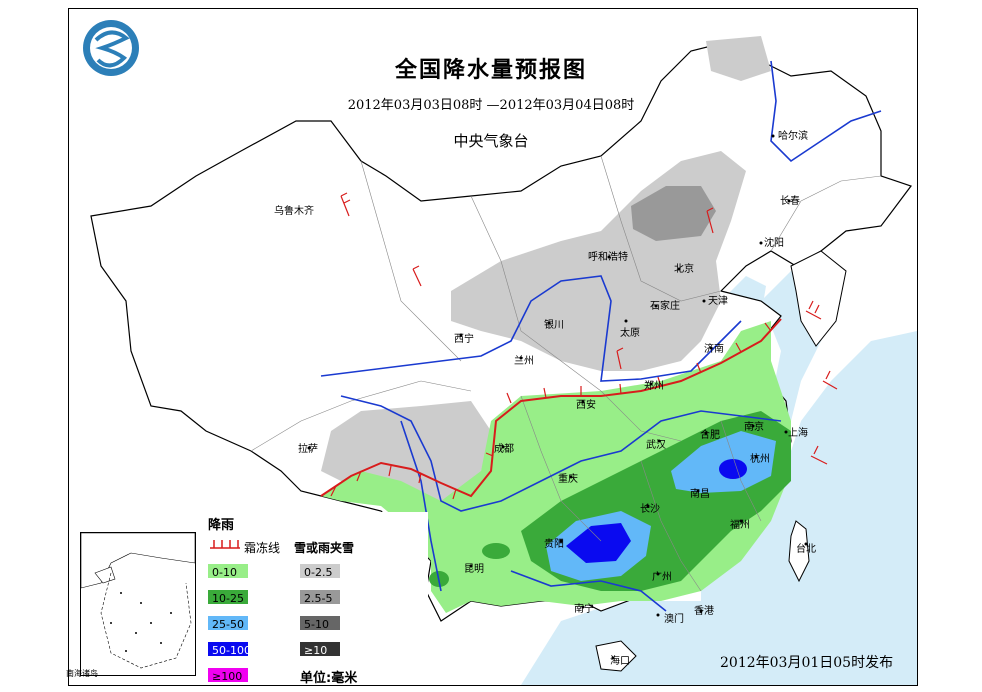  I want to click on city-label-wulumuqi: 乌鲁木齐, so click(294, 211).